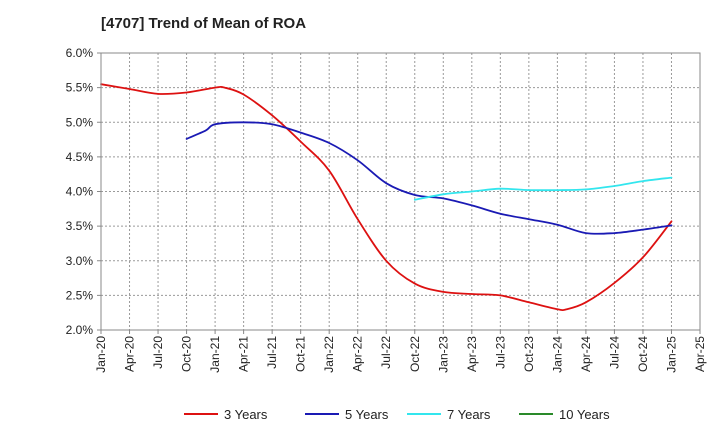  I want to click on y-tick-label: 3.5%, so click(80, 226).